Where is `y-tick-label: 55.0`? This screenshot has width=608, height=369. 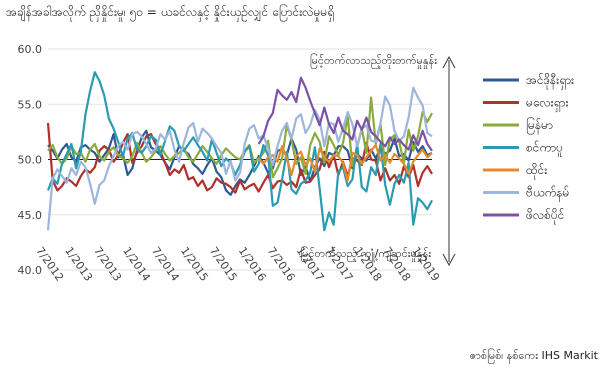
y-tick-label: 55.0 is located at coordinates (30, 104).